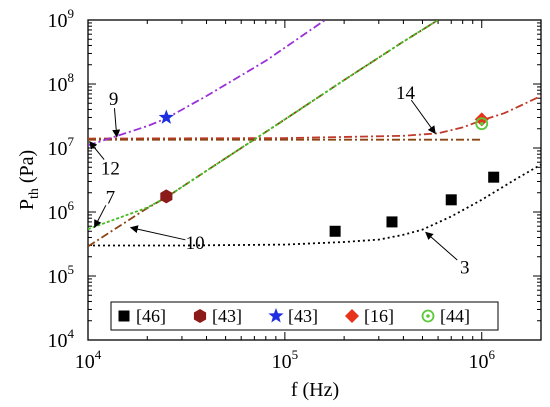 This screenshot has width=550, height=407. Describe the element at coordinates (315, 390) in the screenshot. I see `x-axis-title: f (Hz)` at that location.